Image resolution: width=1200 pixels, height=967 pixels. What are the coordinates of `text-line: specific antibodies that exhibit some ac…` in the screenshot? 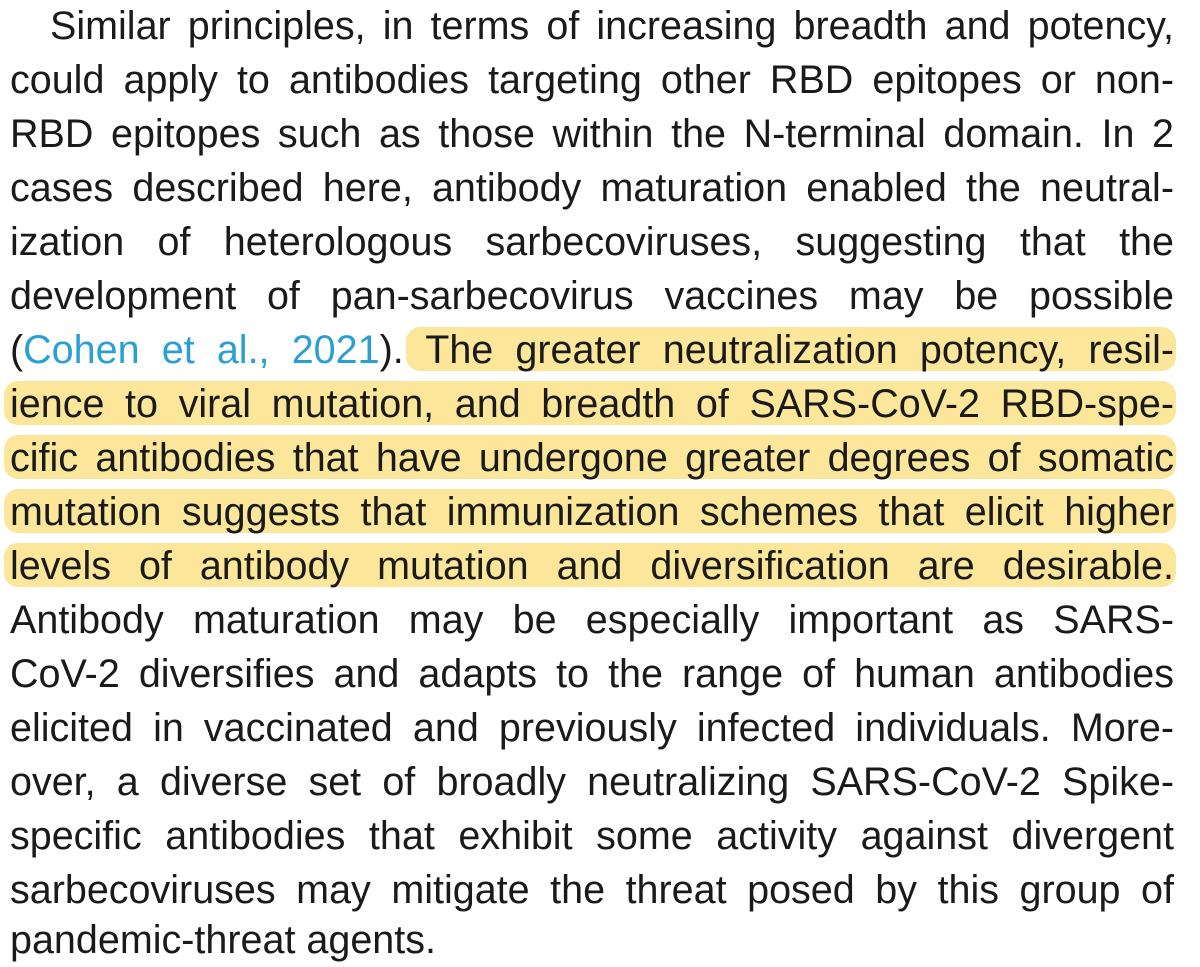 It's located at (592, 836).